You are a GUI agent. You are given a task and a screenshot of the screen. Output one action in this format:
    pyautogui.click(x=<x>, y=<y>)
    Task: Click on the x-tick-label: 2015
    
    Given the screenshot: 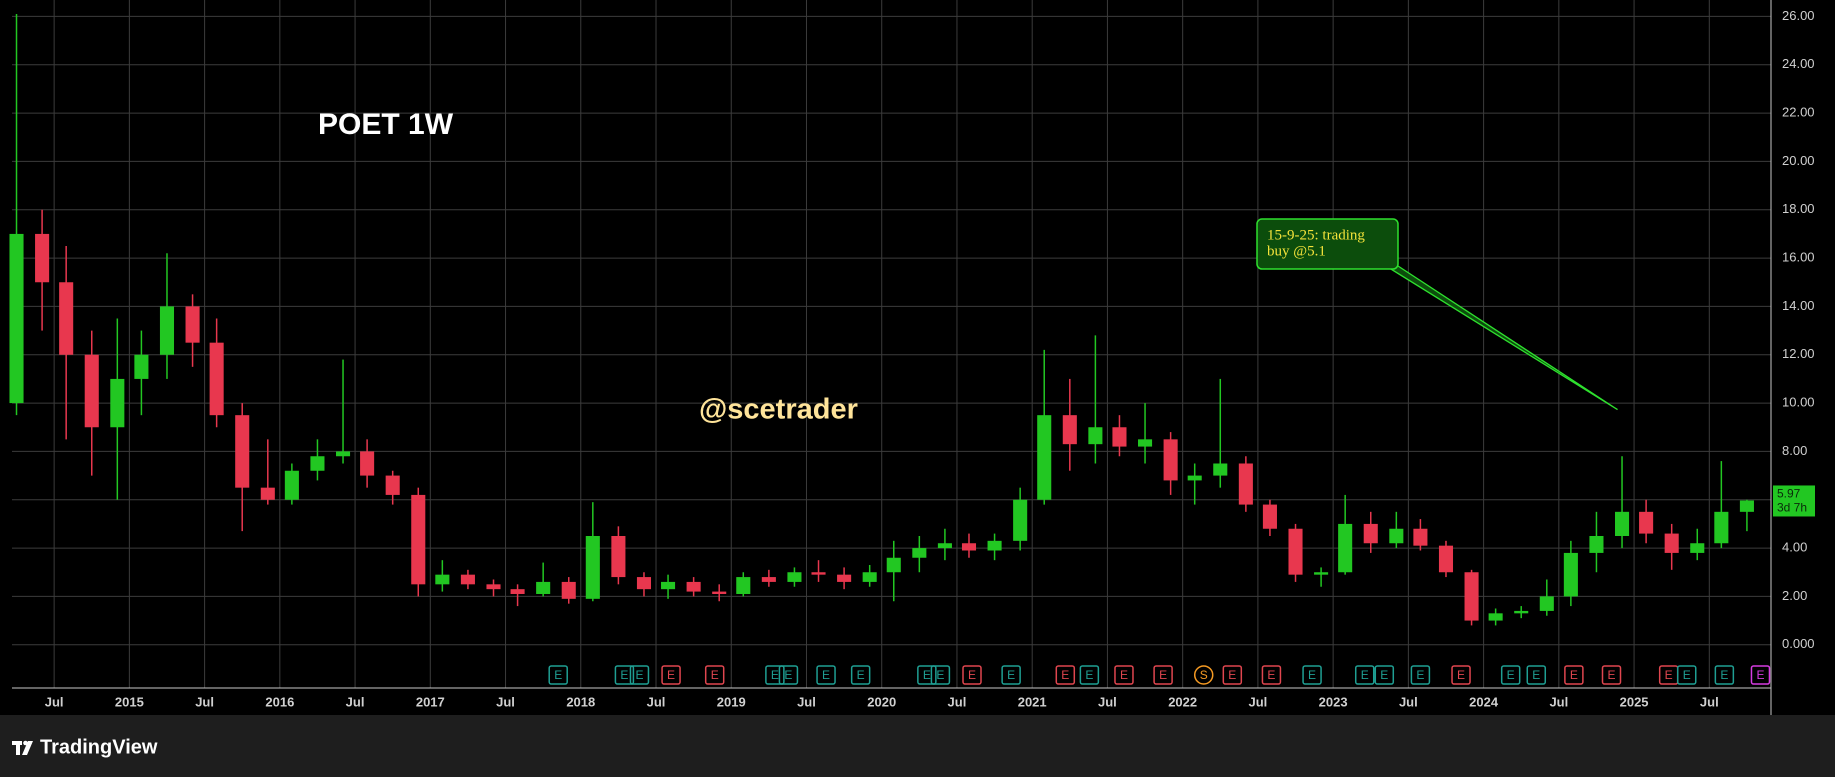 What is the action you would take?
    pyautogui.click(x=129, y=701)
    